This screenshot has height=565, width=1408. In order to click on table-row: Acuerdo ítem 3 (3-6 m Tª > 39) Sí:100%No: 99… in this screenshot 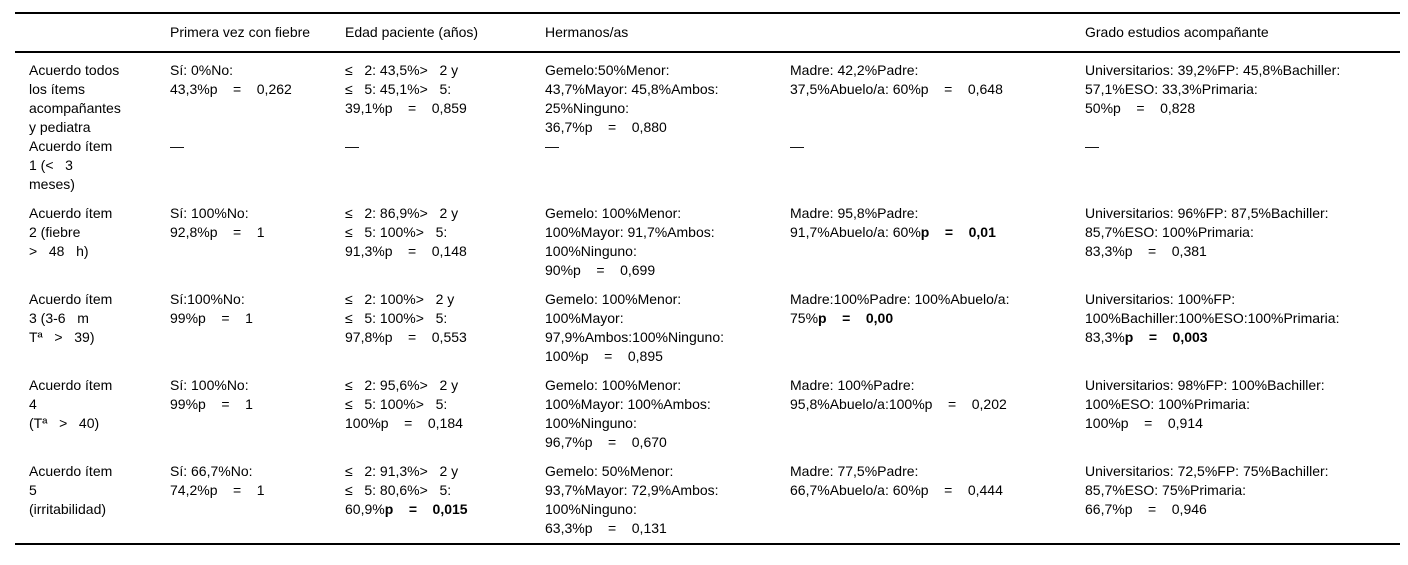, I will do `click(707, 333)`.